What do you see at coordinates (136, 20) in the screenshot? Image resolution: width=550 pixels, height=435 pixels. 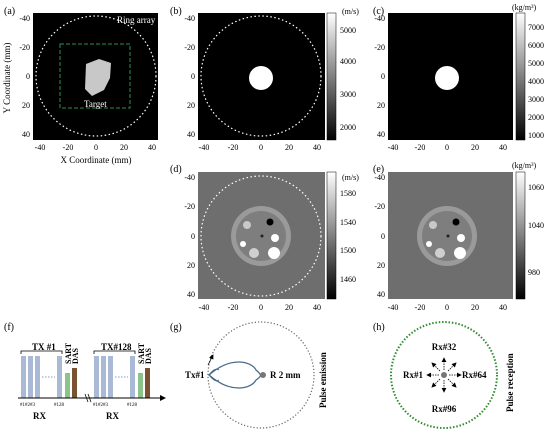 I see `ring-array-label: Ring array` at bounding box center [136, 20].